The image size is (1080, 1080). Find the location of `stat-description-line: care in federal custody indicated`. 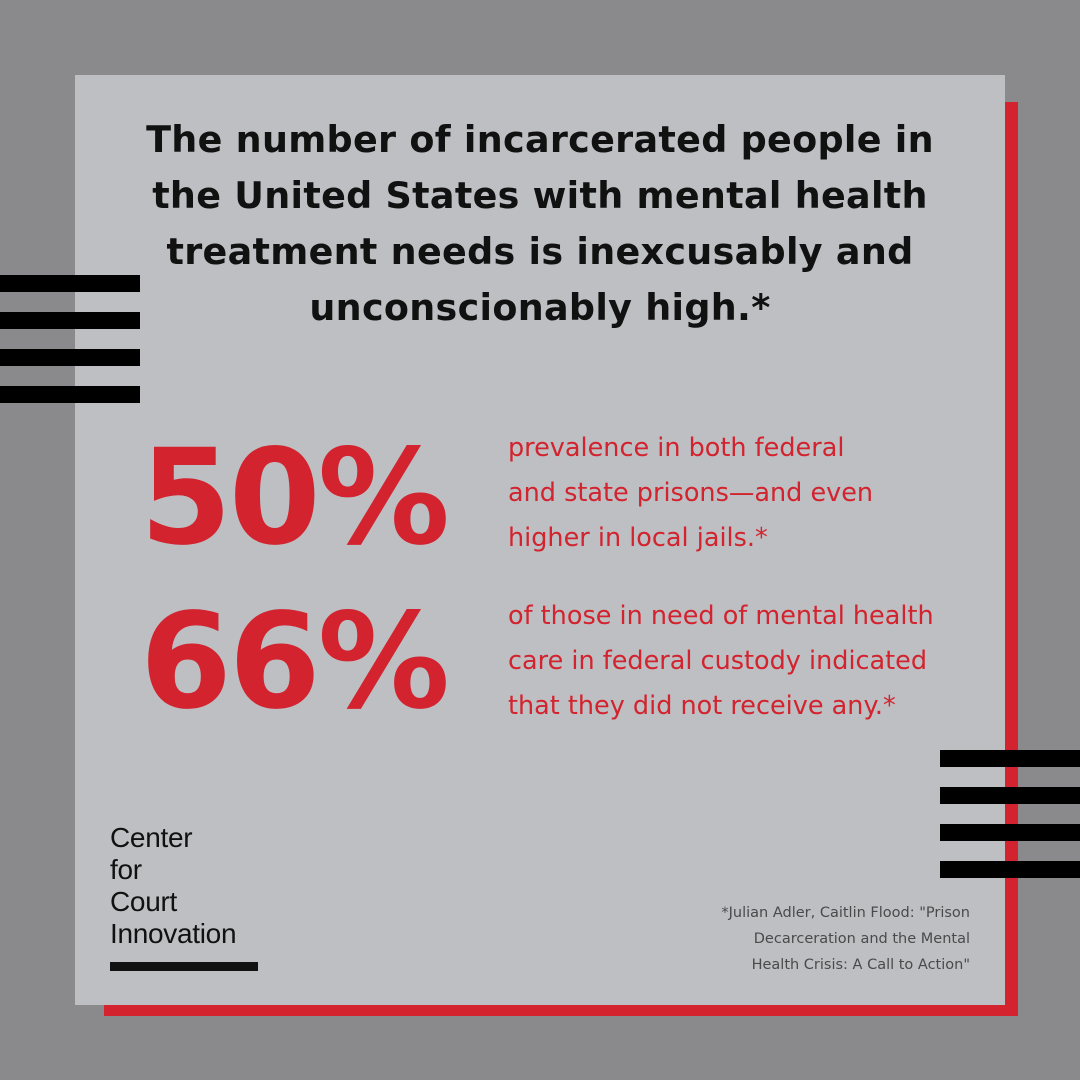

stat-description-line: care in federal custody indicated is located at coordinates (718, 661).